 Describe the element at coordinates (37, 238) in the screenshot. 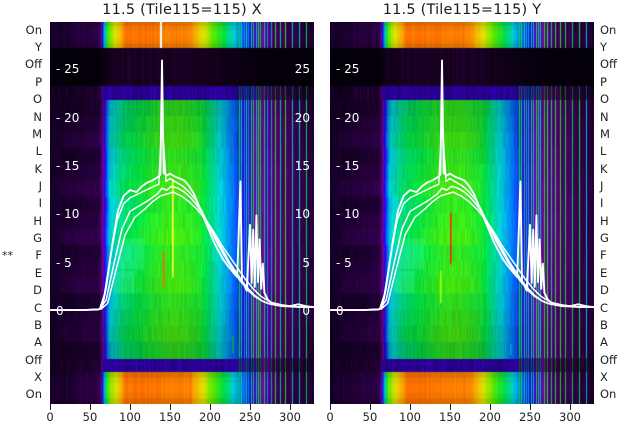

I see `row-label-left-g-12: G` at that location.